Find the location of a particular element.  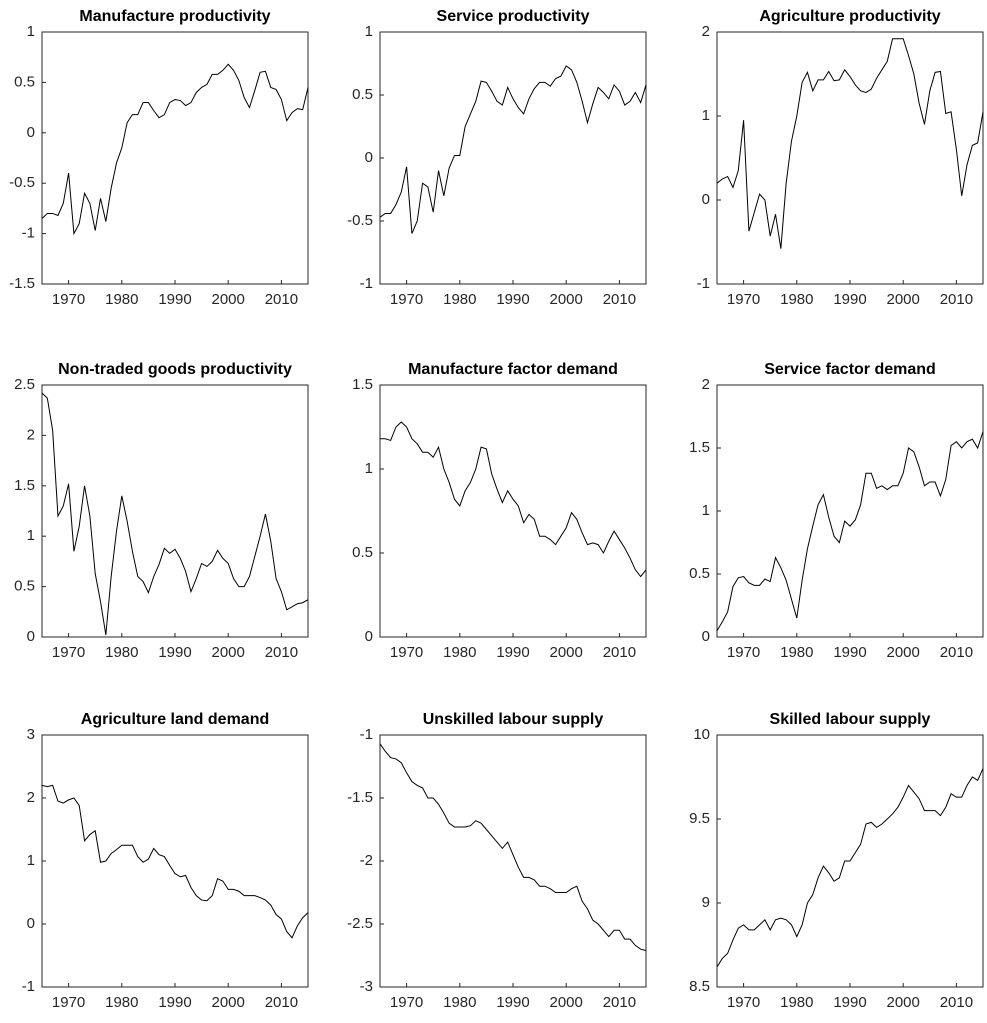

chart-title: Agriculture land demand is located at coordinates (175, 719).